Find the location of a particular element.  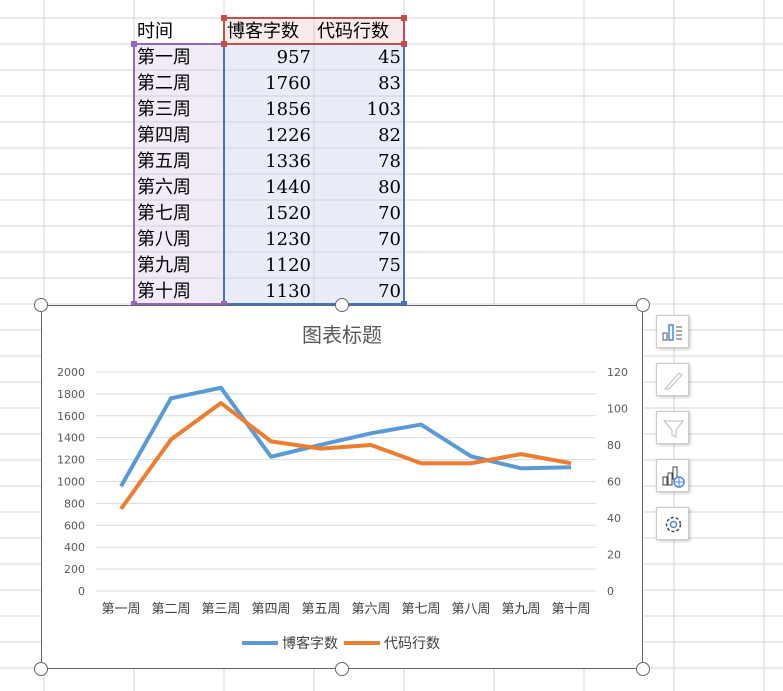

y-tick-label: 200 is located at coordinates (74, 569).